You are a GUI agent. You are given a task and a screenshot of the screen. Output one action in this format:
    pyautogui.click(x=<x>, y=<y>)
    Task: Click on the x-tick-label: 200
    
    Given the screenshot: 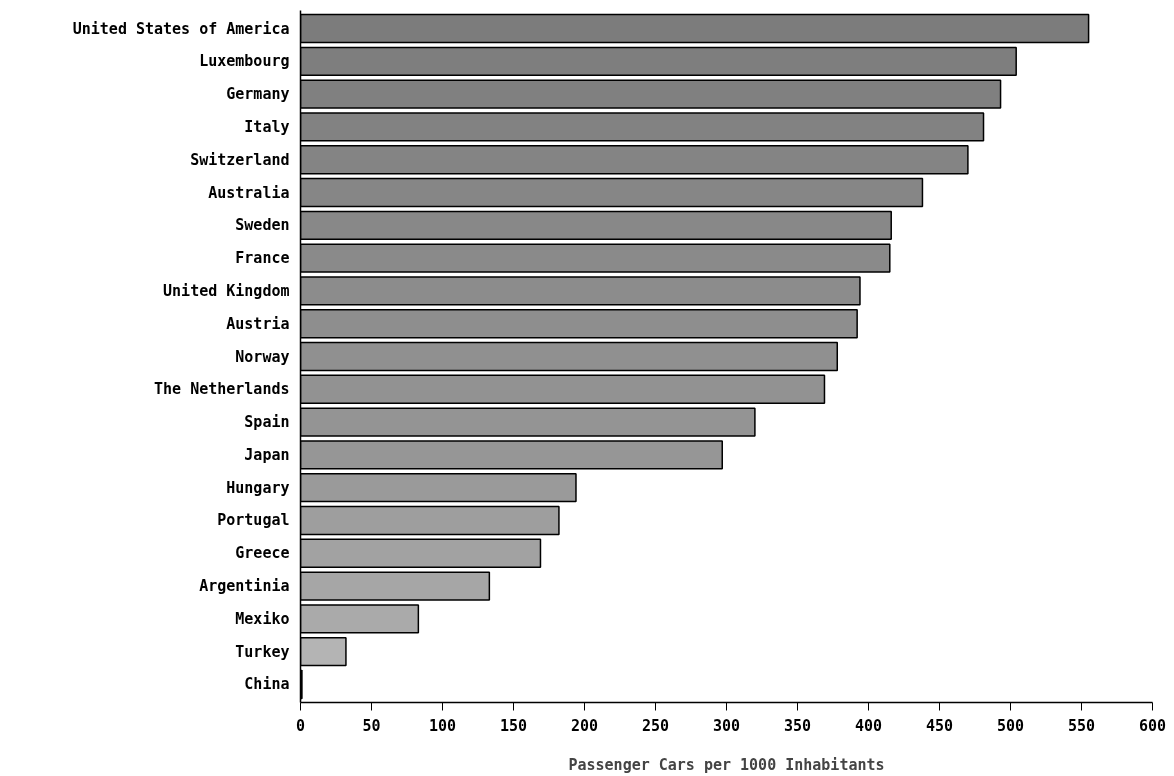 What is the action you would take?
    pyautogui.click(x=584, y=725)
    